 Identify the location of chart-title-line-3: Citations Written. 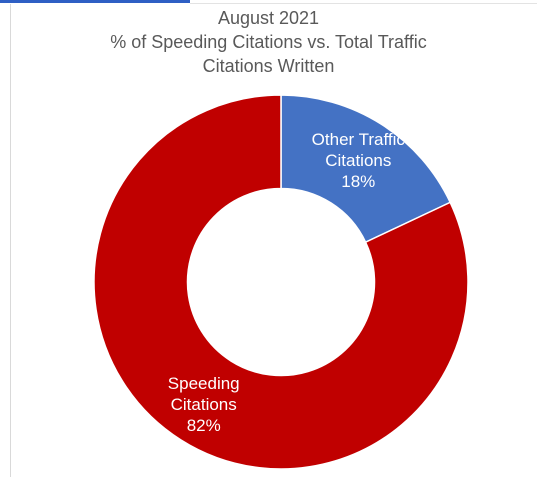
(268, 66).